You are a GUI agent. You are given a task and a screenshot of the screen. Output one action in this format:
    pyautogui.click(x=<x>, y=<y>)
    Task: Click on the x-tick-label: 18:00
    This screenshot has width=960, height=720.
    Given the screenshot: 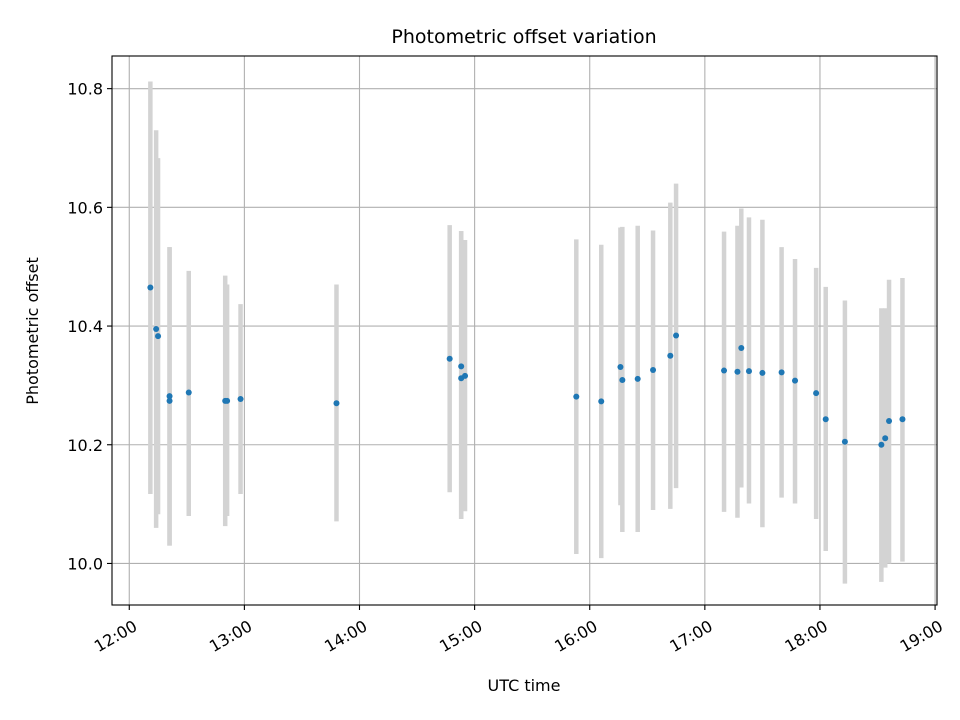 What is the action you would take?
    pyautogui.click(x=806, y=636)
    